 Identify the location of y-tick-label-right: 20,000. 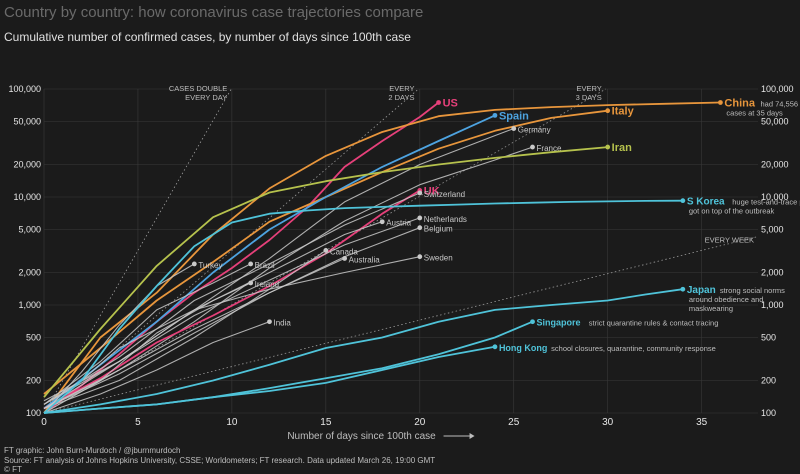
(775, 164).